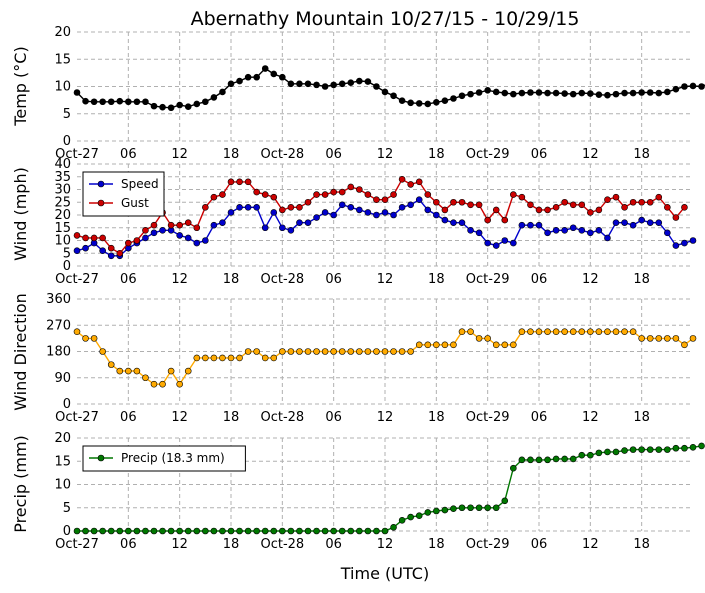  What do you see at coordinates (173, 458) in the screenshot?
I see `legend-label: Precip (18.3 mm)` at bounding box center [173, 458].